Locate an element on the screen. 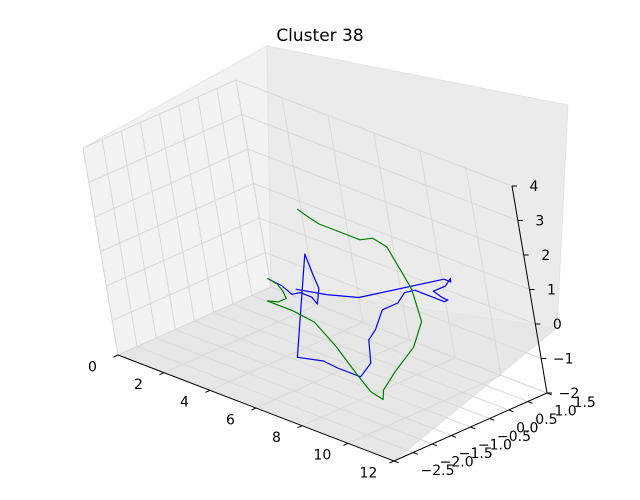  z-tick-label: 1 is located at coordinates (551, 291).